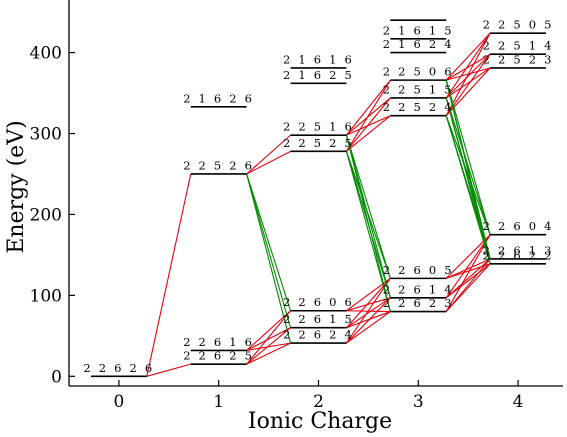  Describe the element at coordinates (418, 72) in the screenshot. I see `energy-level-label: 2 2 5 0 6` at that location.